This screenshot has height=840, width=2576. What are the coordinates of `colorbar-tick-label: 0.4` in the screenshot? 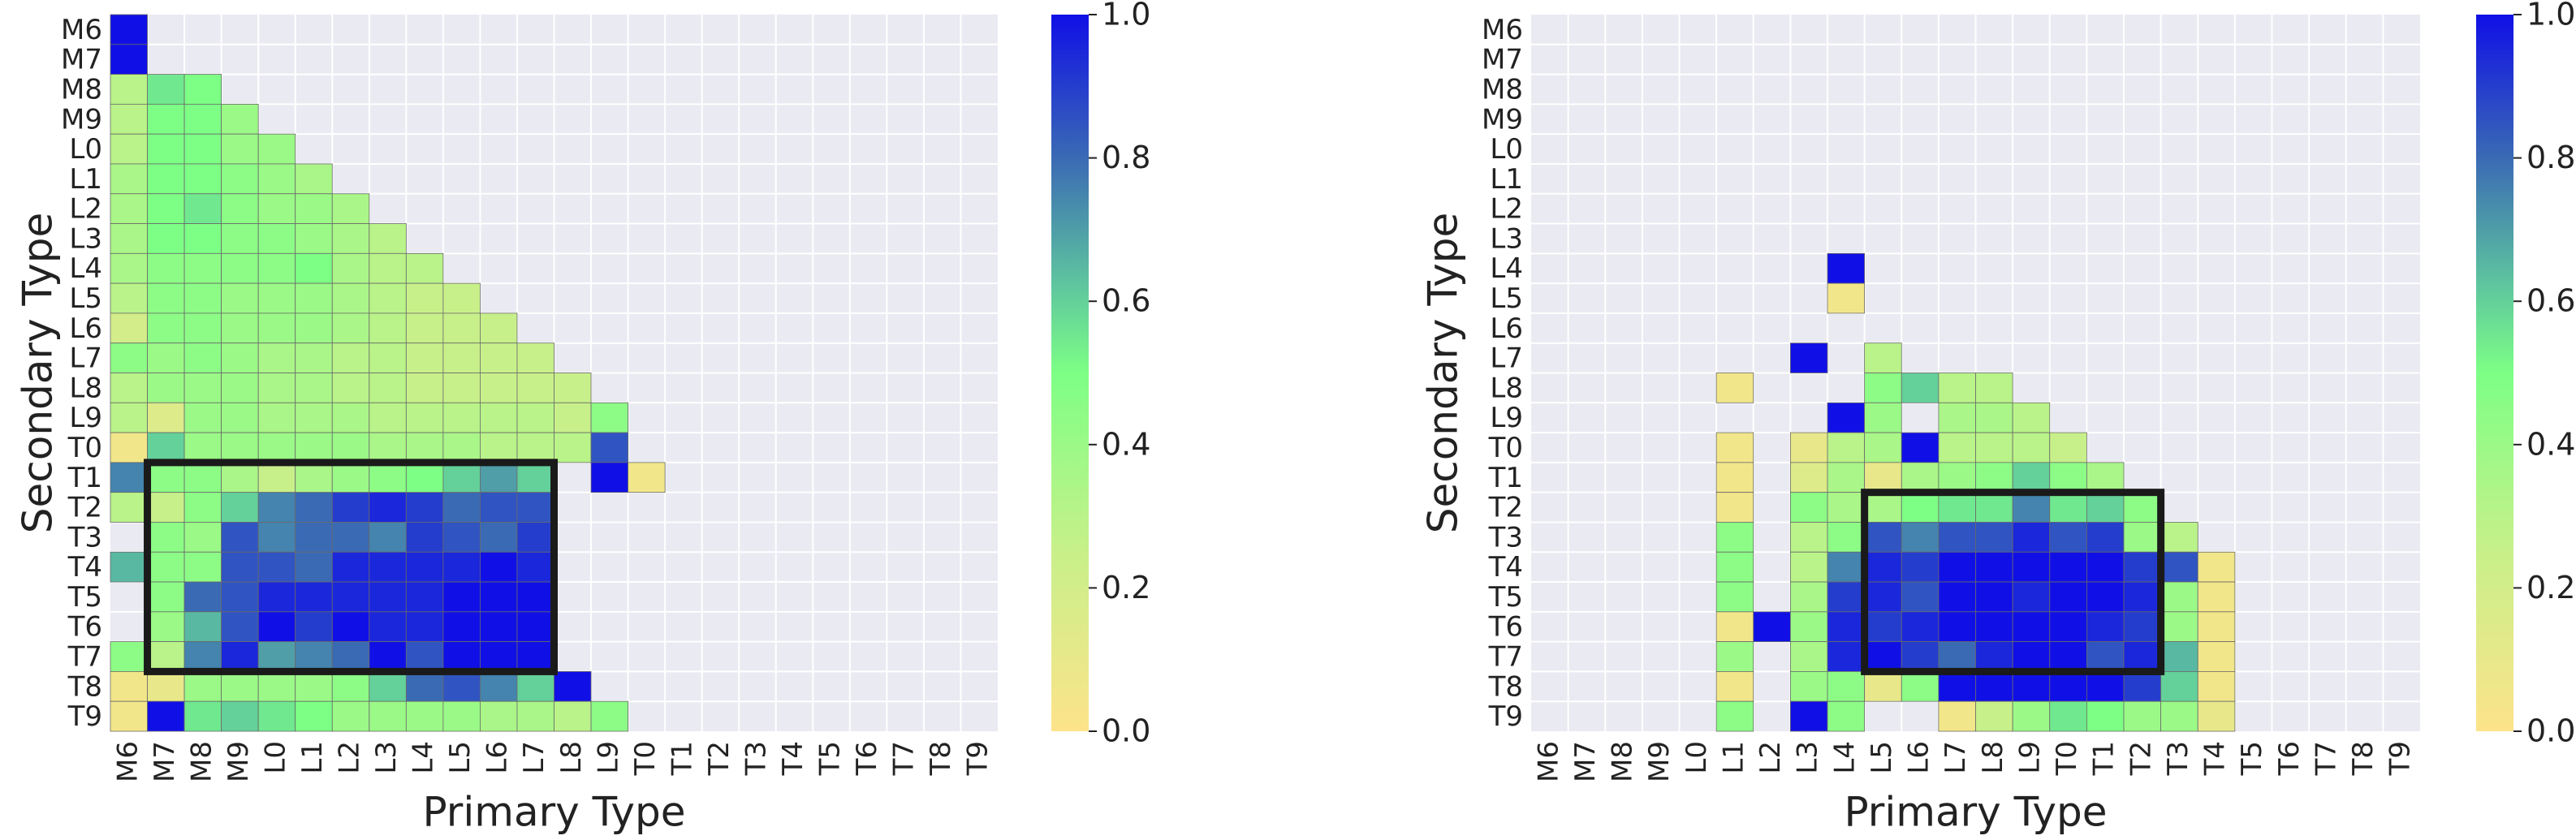 It's located at (1126, 444).